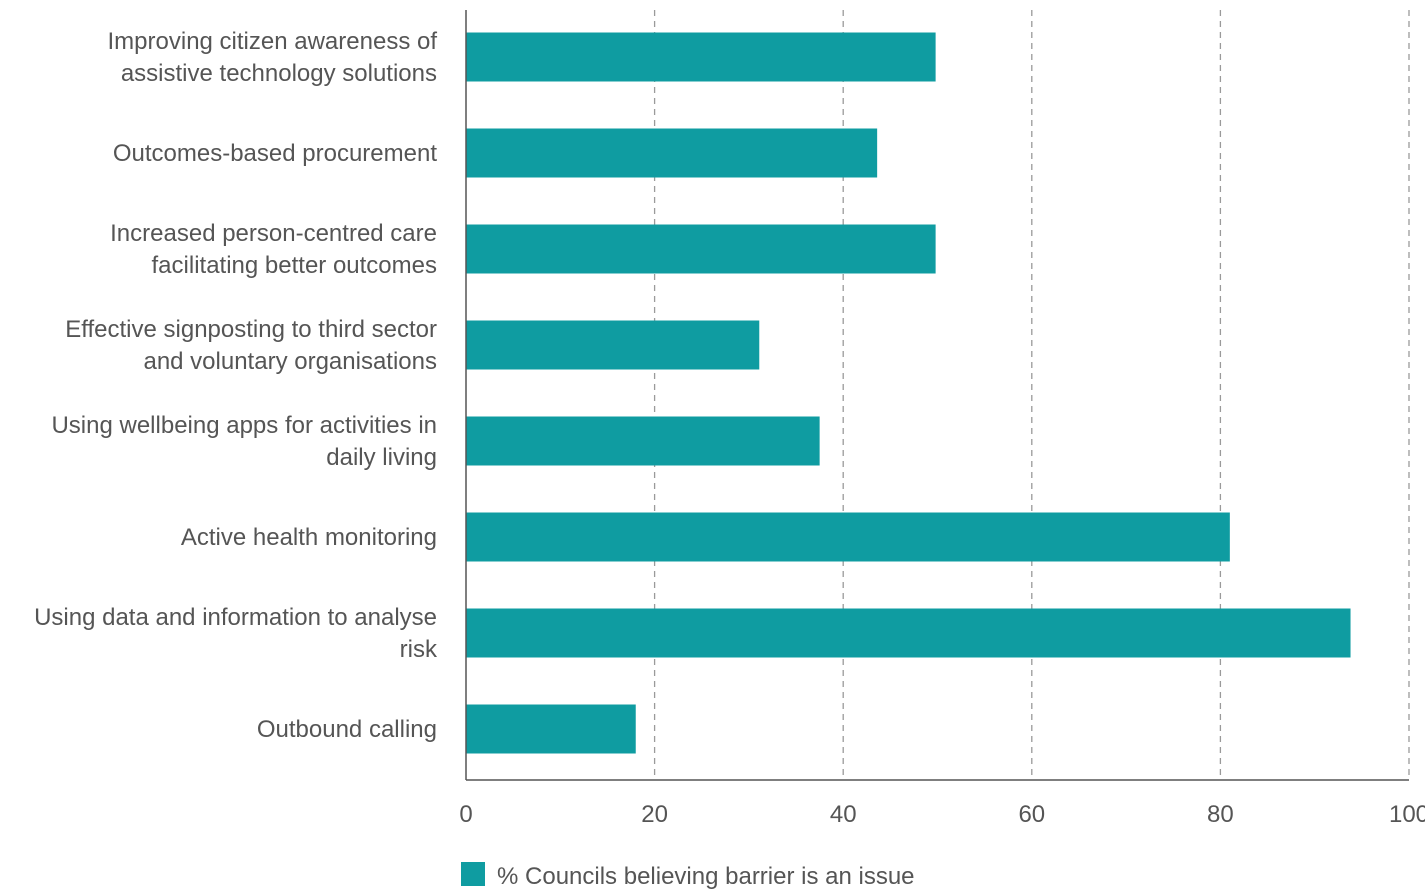 This screenshot has height=895, width=1425. I want to click on x-tick-label: 20, so click(654, 814).